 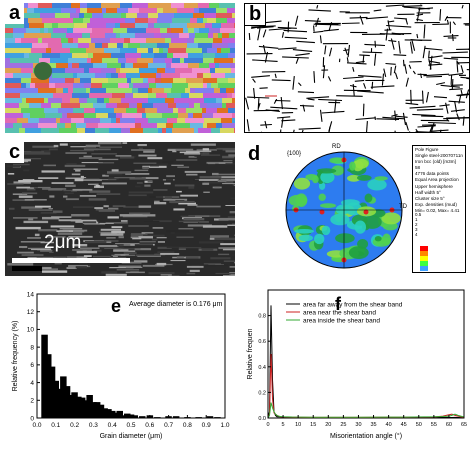 I want to click on legend-label: area inside the shear band, so click(x=341, y=320).